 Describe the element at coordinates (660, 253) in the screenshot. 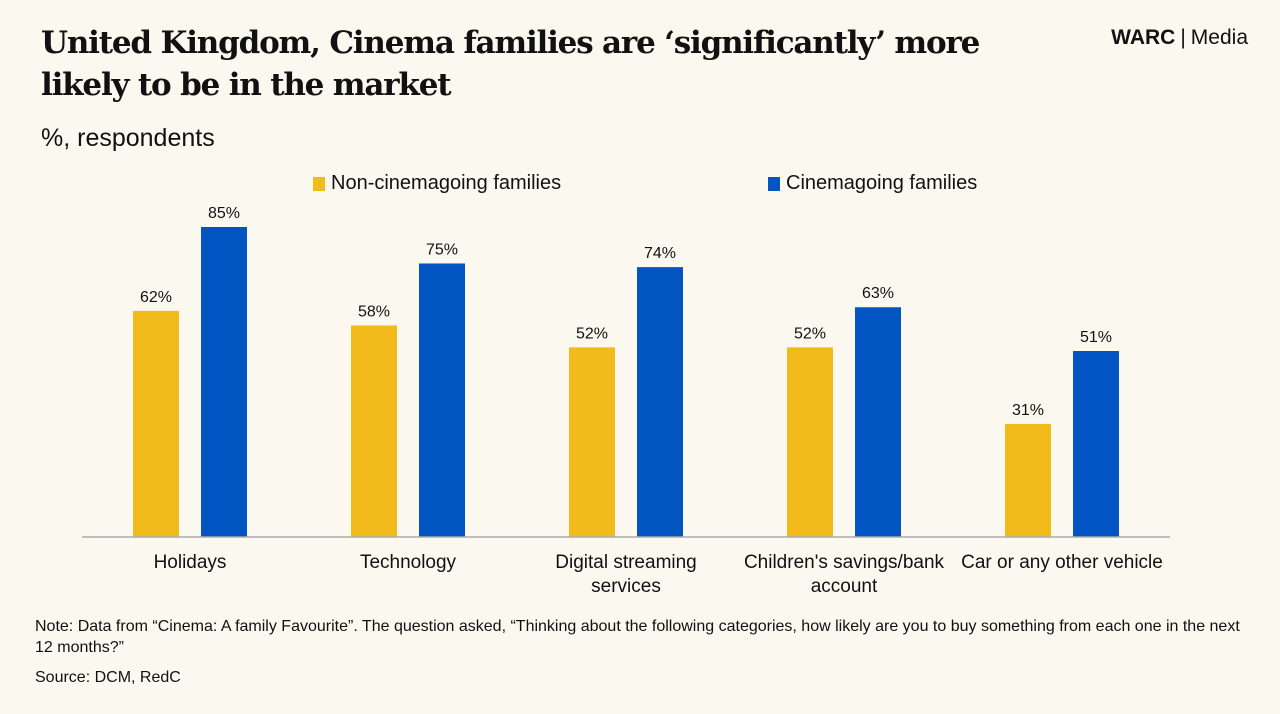

I see `data-label: 74%` at that location.